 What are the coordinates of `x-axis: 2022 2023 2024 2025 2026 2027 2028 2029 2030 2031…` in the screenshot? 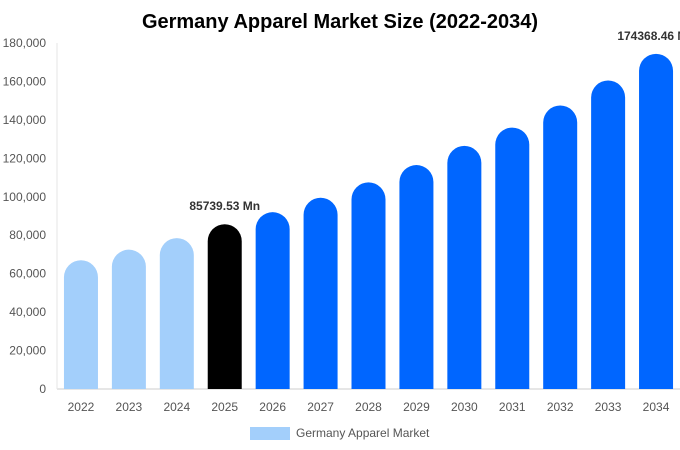 It's located at (369, 407).